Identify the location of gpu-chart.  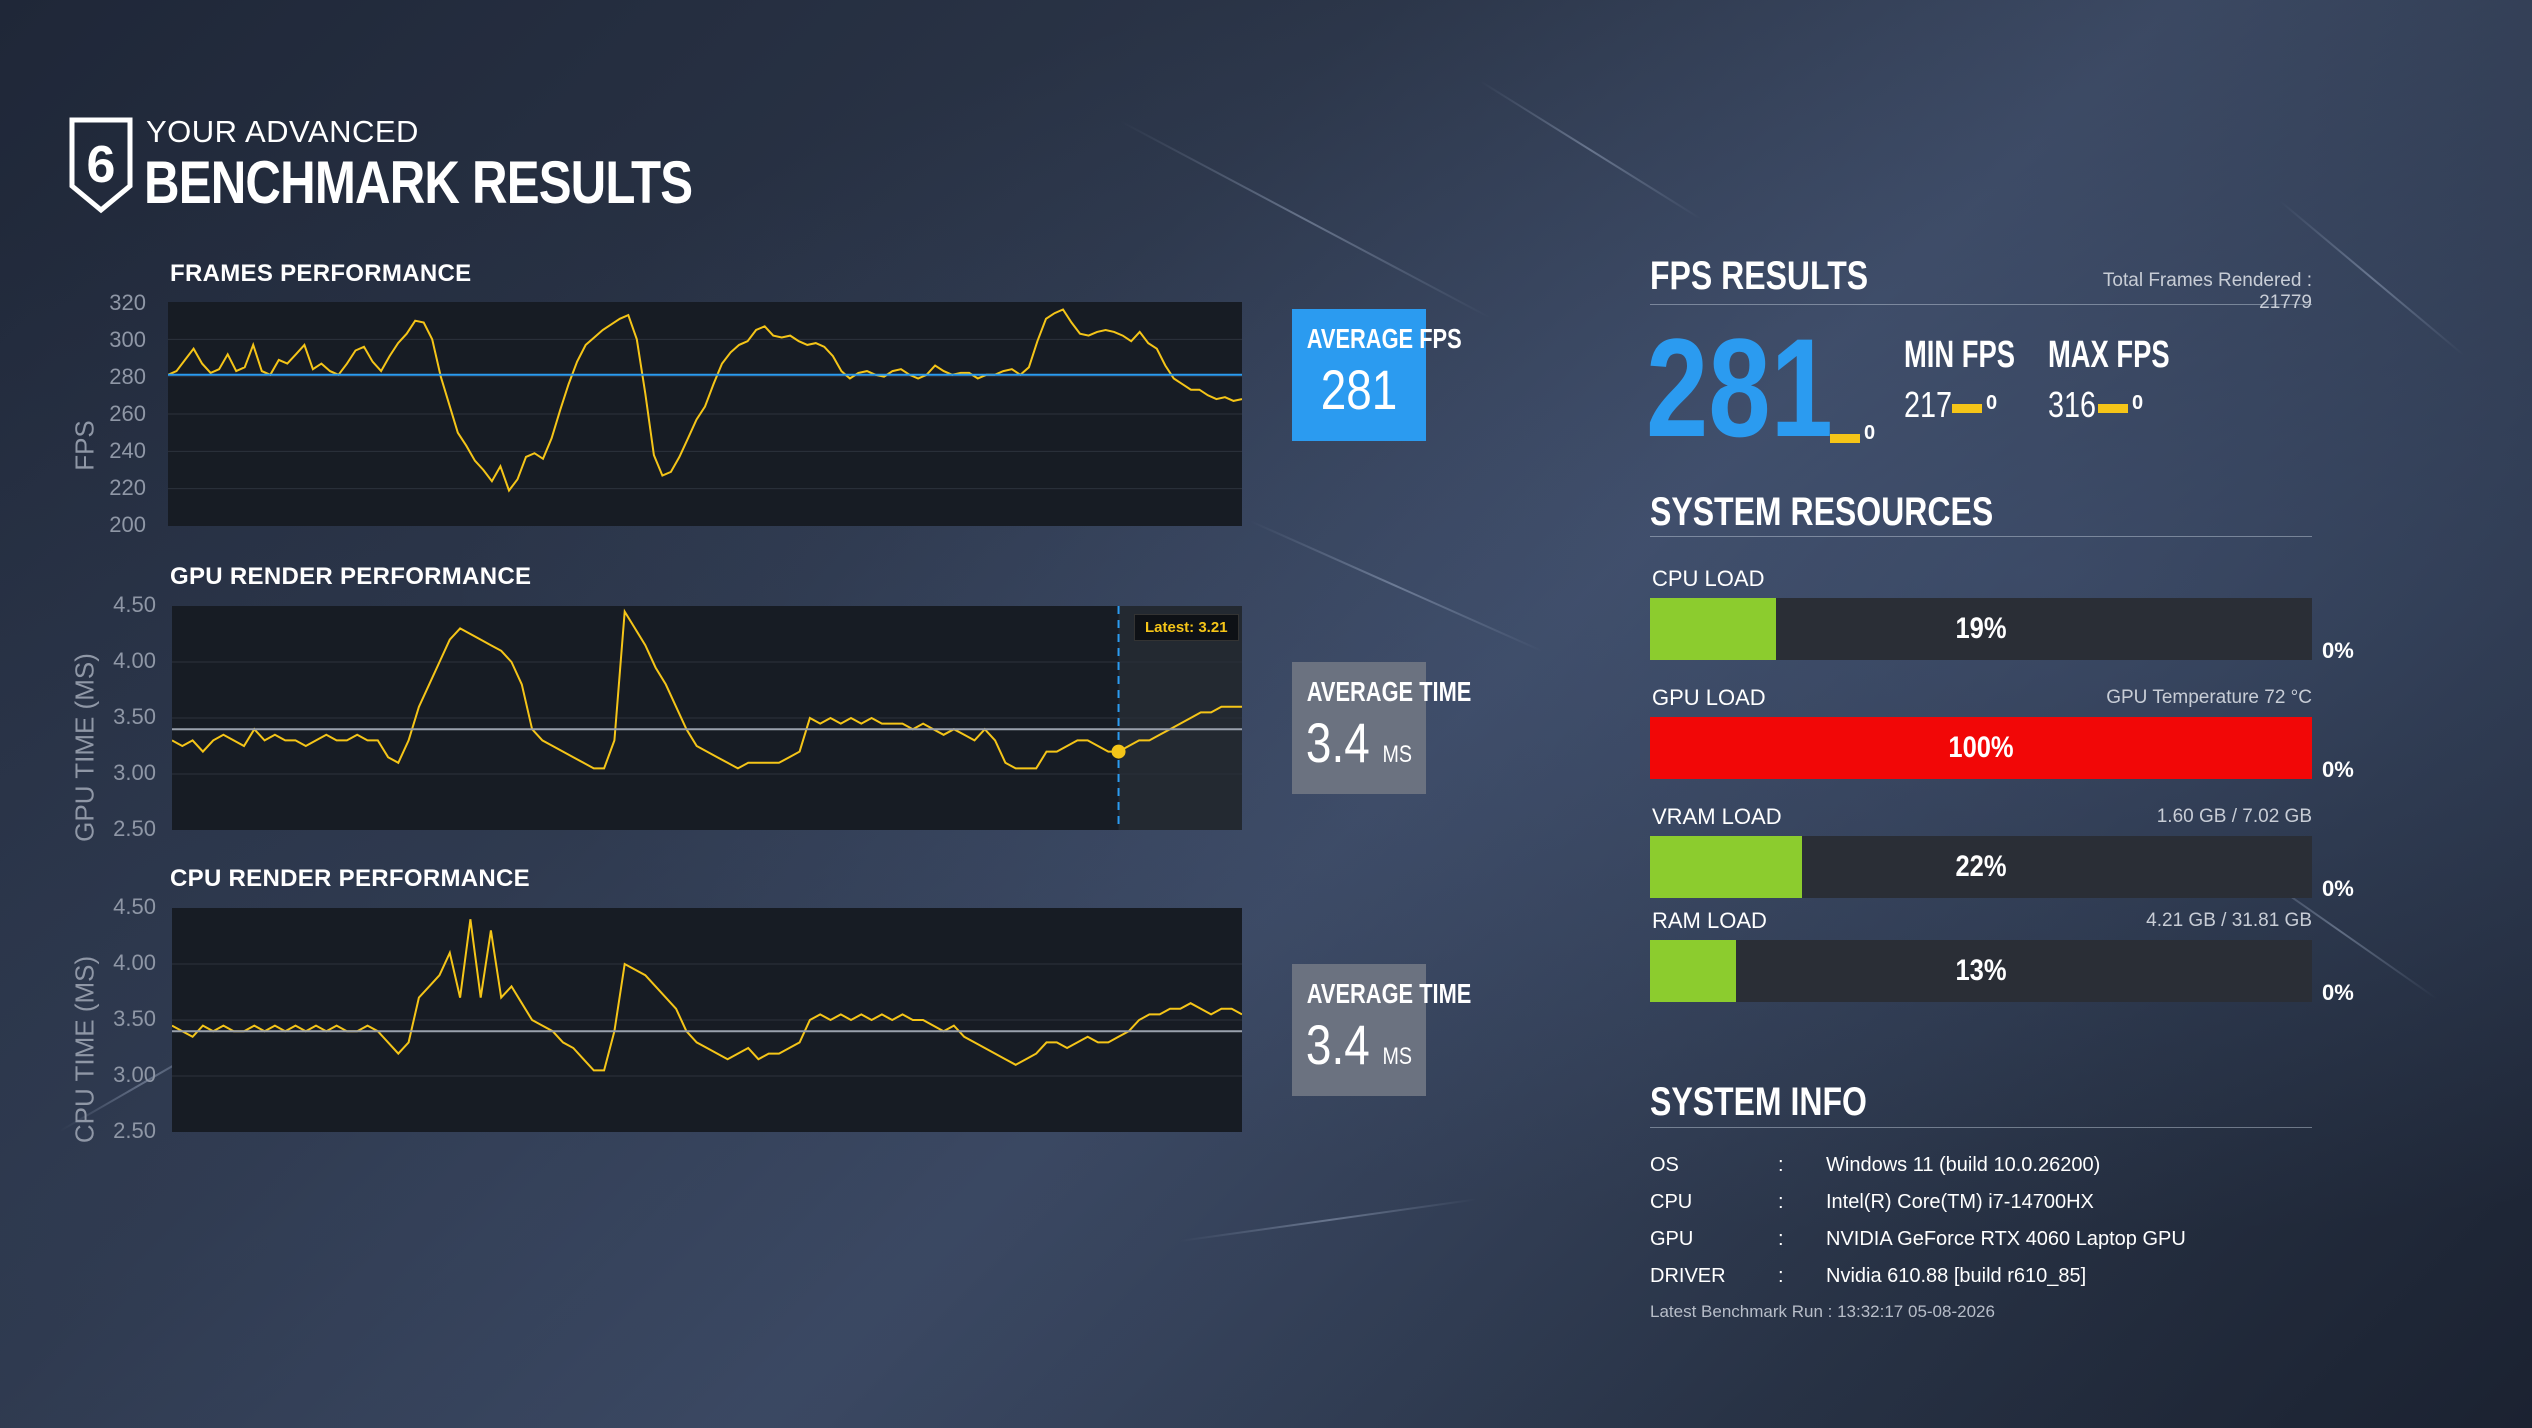
(706, 718).